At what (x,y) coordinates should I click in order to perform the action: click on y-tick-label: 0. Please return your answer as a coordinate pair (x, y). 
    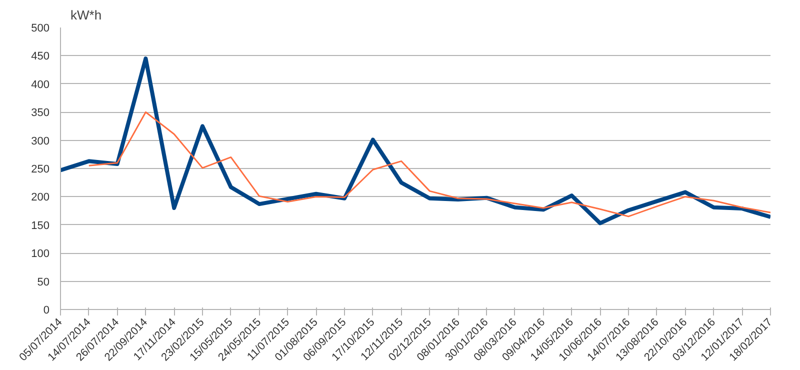
    Looking at the image, I should click on (46, 310).